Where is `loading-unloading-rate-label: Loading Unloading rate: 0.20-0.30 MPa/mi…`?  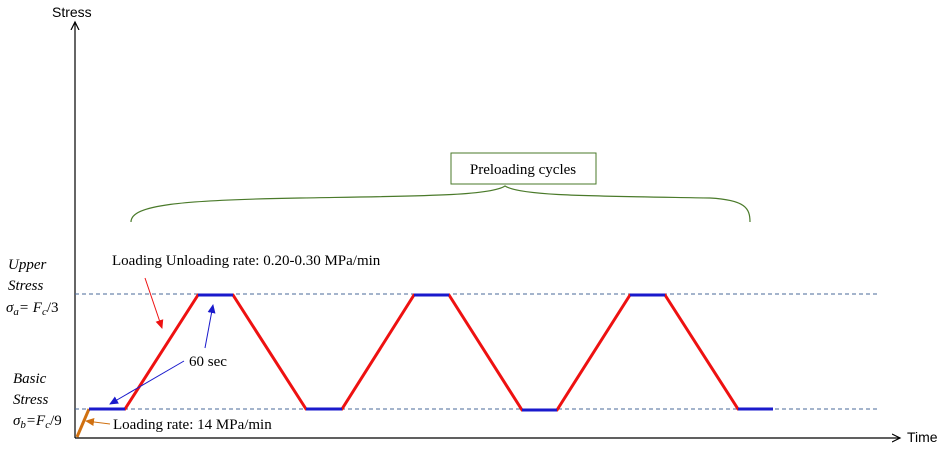 loading-unloading-rate-label: Loading Unloading rate: 0.20-0.30 MPa/mi… is located at coordinates (246, 261).